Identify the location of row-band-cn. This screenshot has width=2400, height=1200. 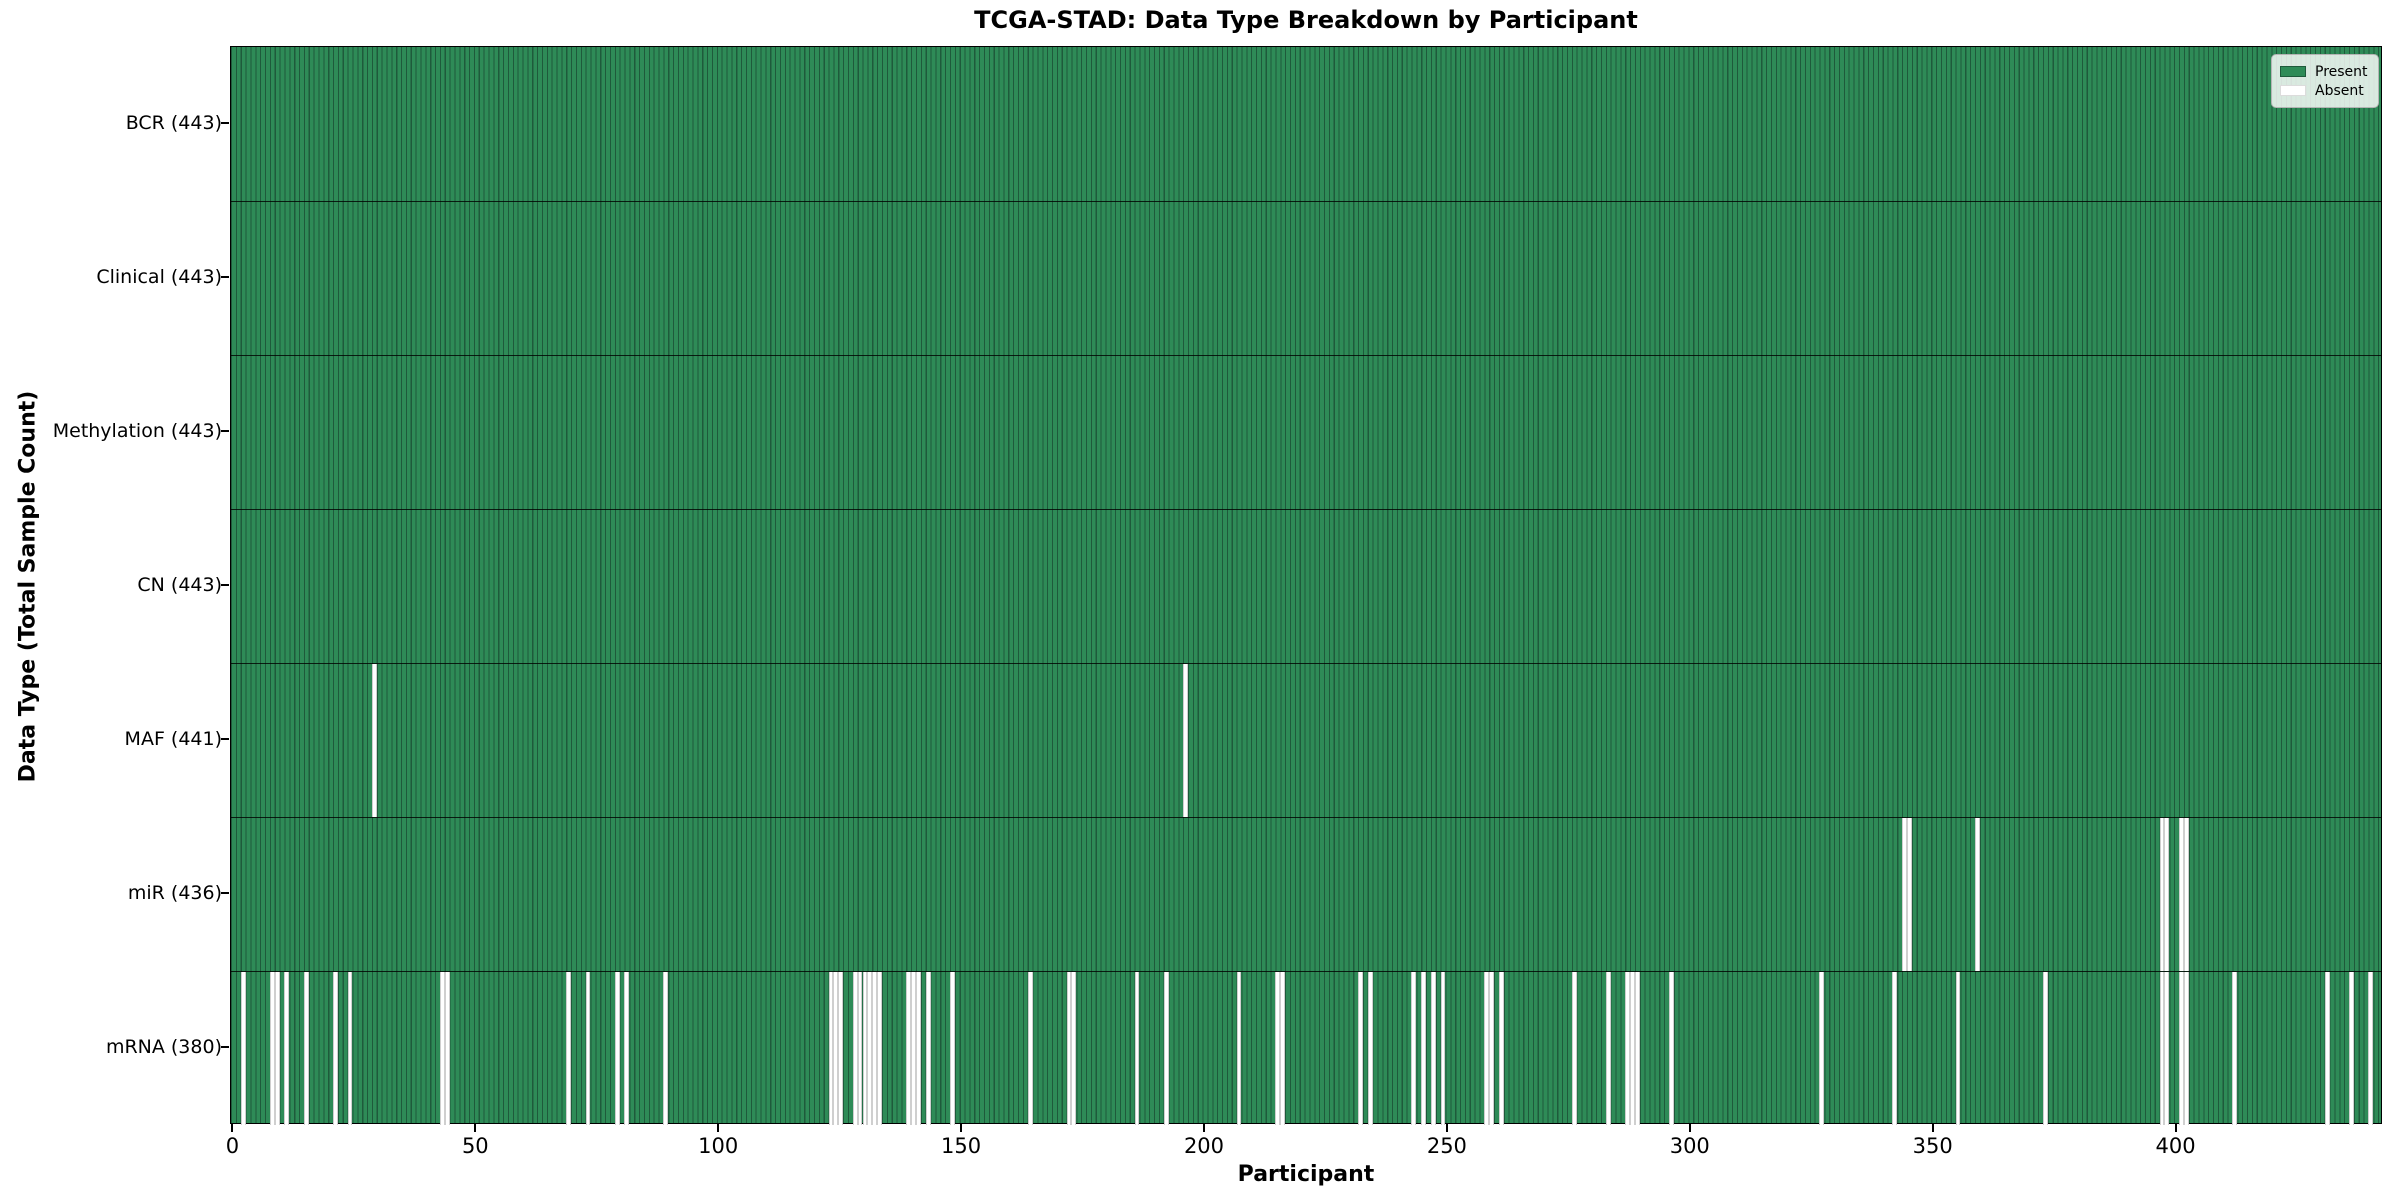
(1306, 586).